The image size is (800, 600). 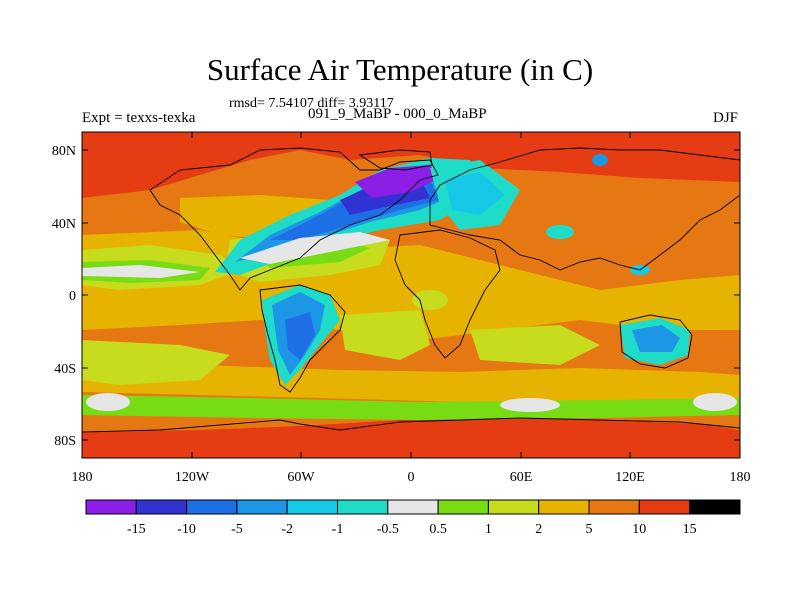 I want to click on colorbar, so click(x=413, y=507).